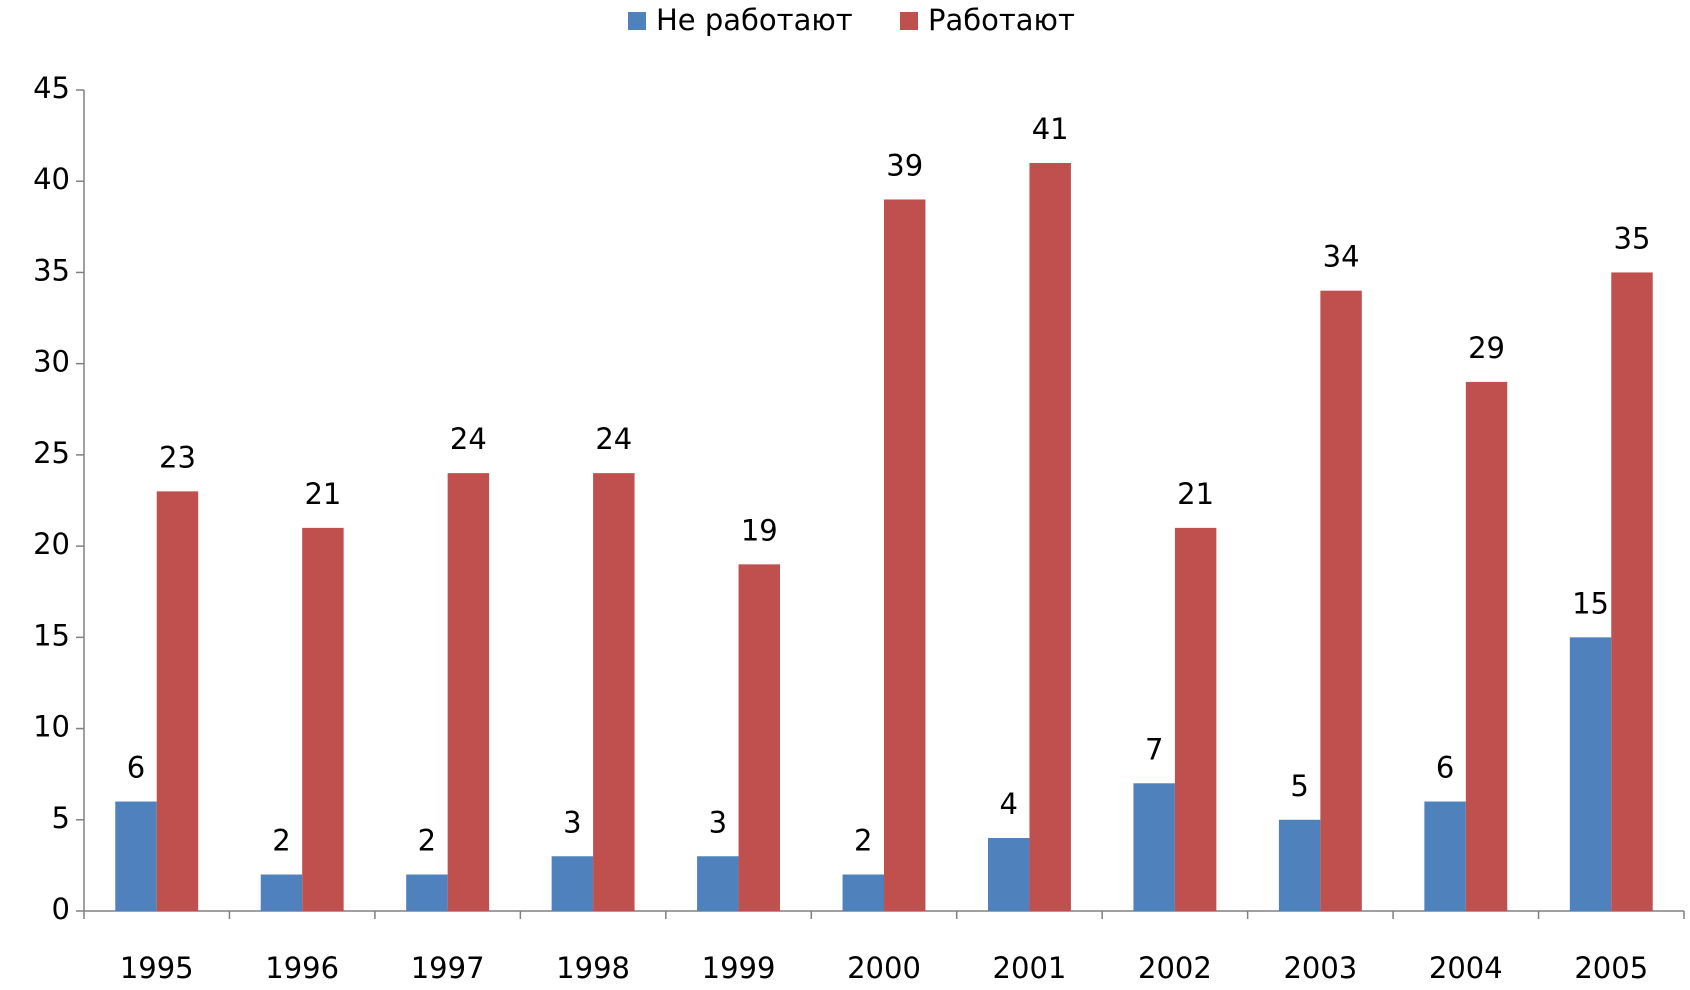 Image resolution: width=1690 pixels, height=990 pixels. What do you see at coordinates (1341, 257) in the screenshot?
I see `data-label: 34` at bounding box center [1341, 257].